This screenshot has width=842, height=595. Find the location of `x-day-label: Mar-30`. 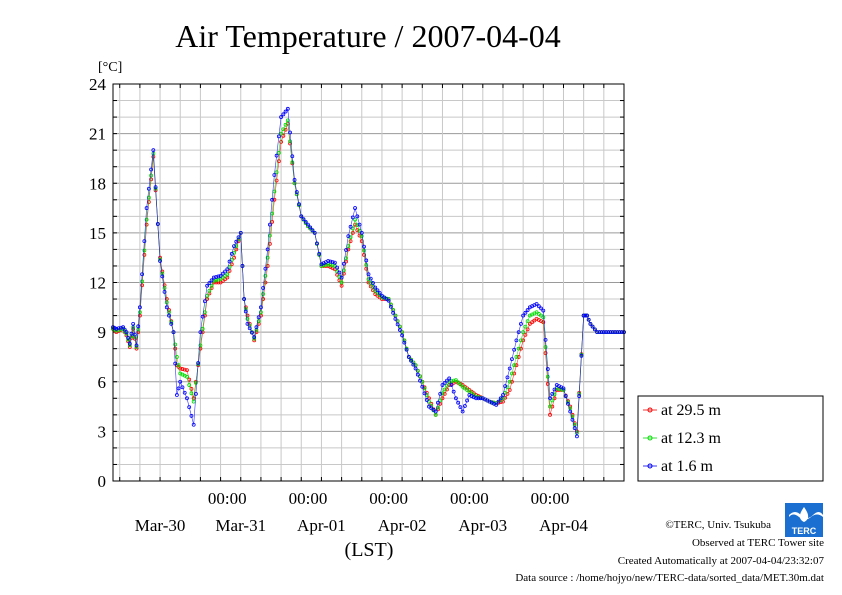

x-day-label: Mar-30 is located at coordinates (160, 525).